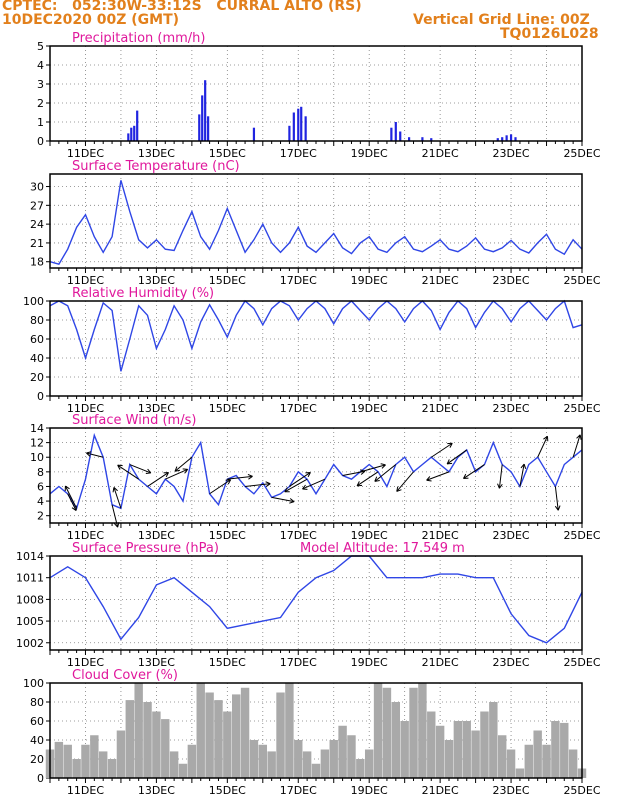 This screenshot has width=618, height=800. What do you see at coordinates (37, 428) in the screenshot?
I see `y-tick-label: 14` at bounding box center [37, 428].